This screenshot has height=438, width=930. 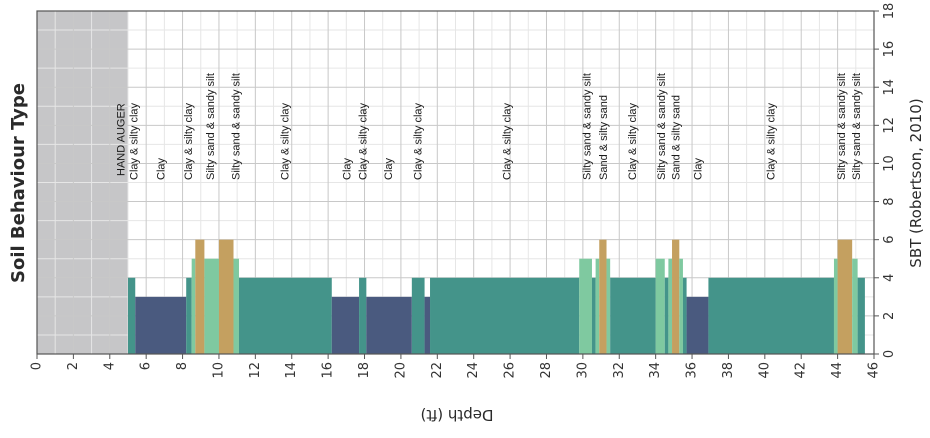 What do you see at coordinates (364, 370) in the screenshot?
I see `x-tick-label: 18` at bounding box center [364, 370].